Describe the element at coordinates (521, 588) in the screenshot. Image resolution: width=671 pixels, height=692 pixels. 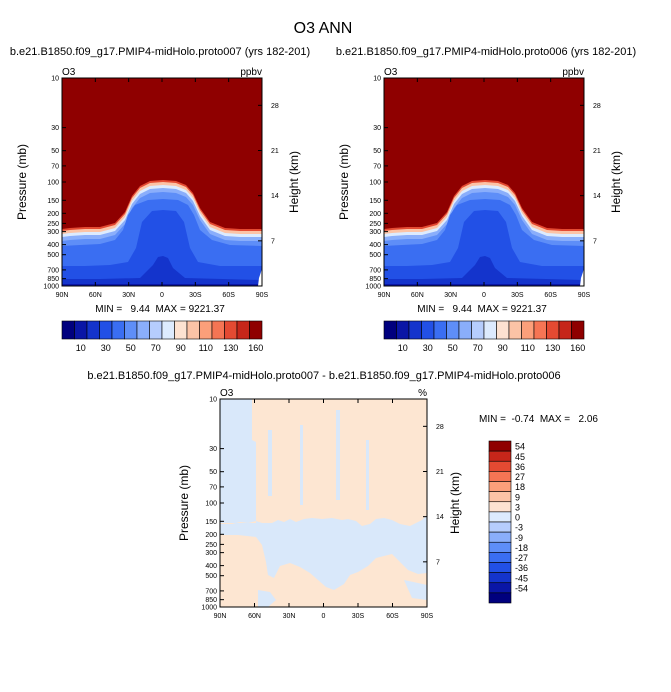
I see `colorbar-label: -54` at that location.